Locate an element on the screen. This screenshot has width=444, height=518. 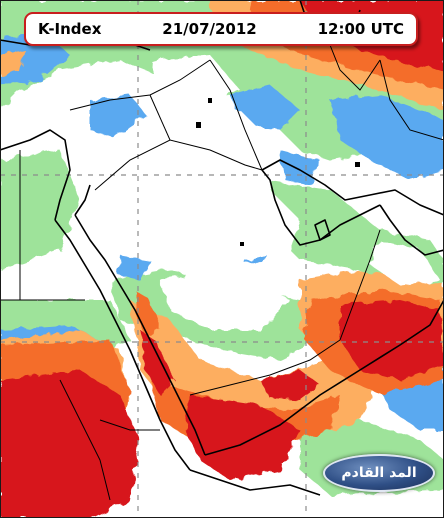
brand-logo: المد القادم is located at coordinates (379, 473).